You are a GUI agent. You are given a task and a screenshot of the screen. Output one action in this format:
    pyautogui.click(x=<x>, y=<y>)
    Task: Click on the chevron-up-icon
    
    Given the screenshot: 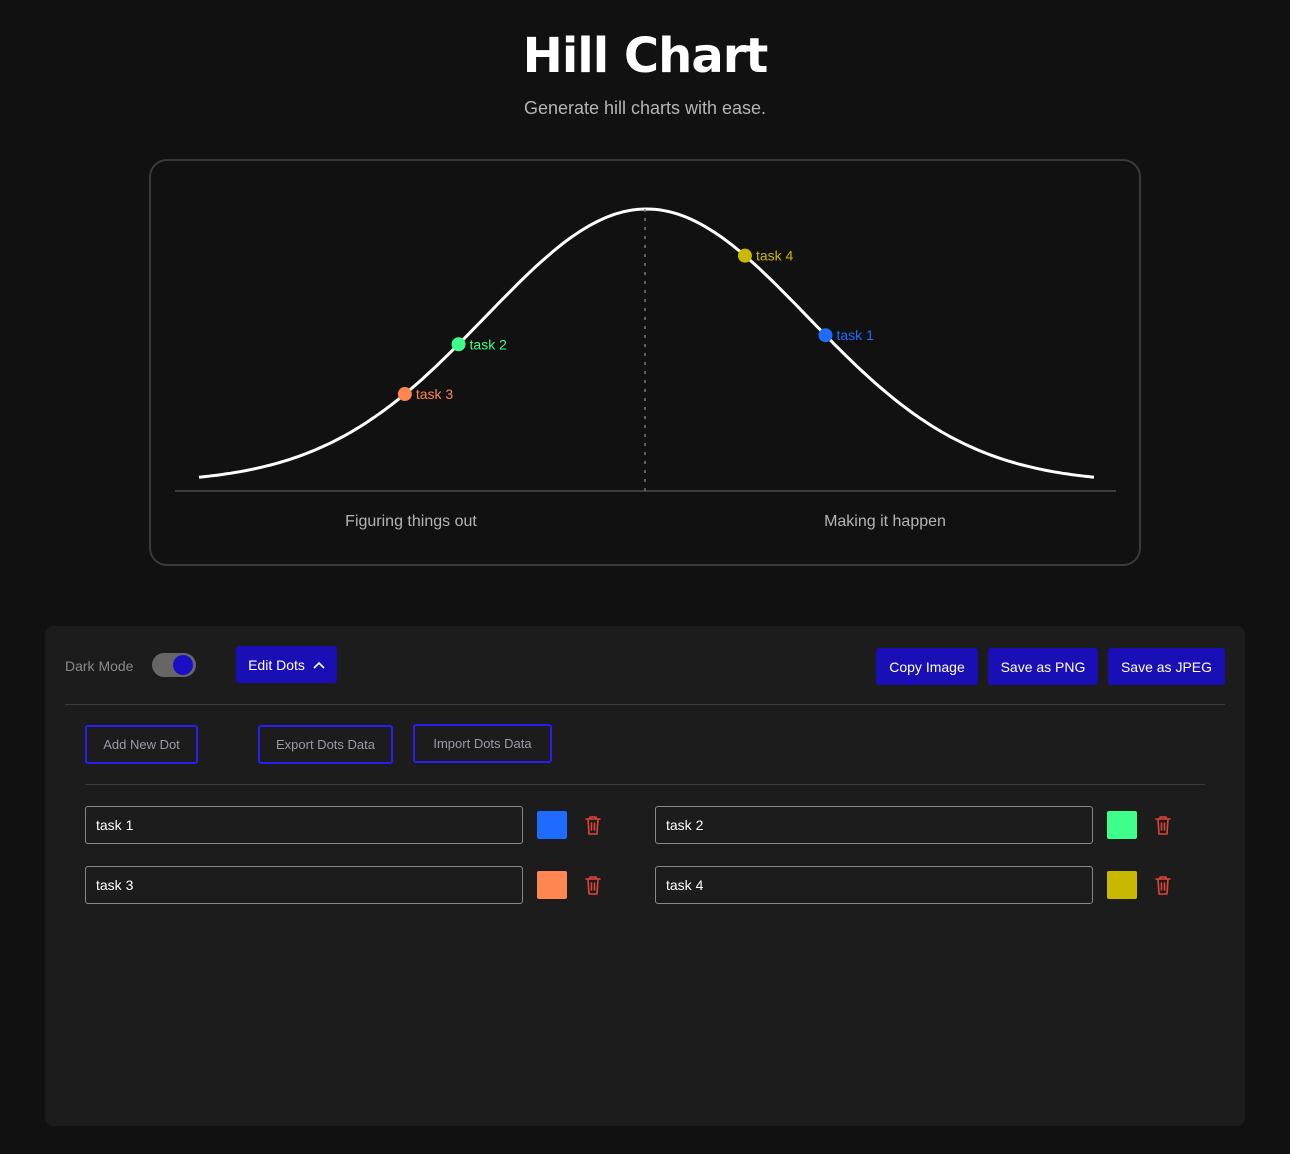 What is the action you would take?
    pyautogui.click(x=319, y=665)
    